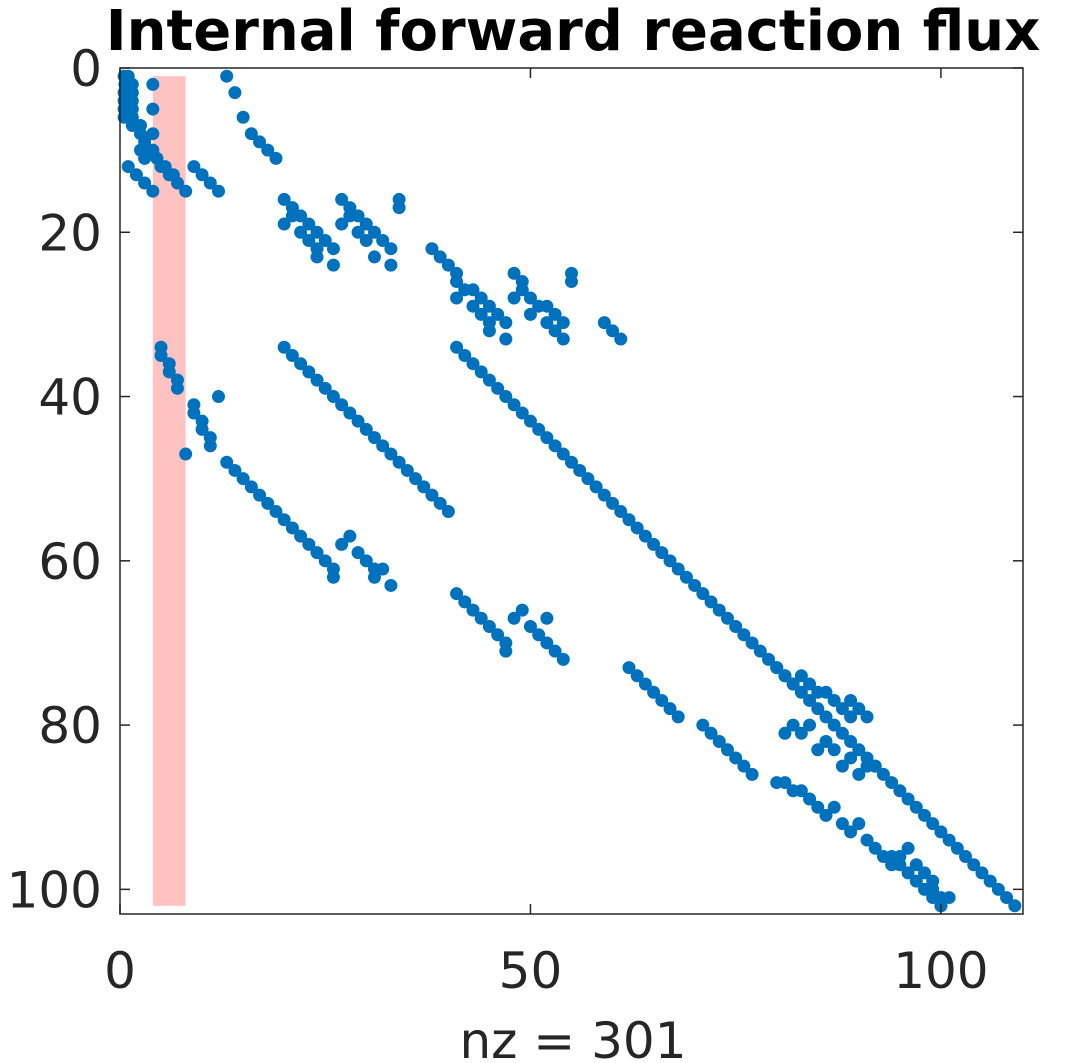 The height and width of the screenshot is (1063, 1085). What do you see at coordinates (86, 69) in the screenshot?
I see `y-tick-label: 0` at bounding box center [86, 69].